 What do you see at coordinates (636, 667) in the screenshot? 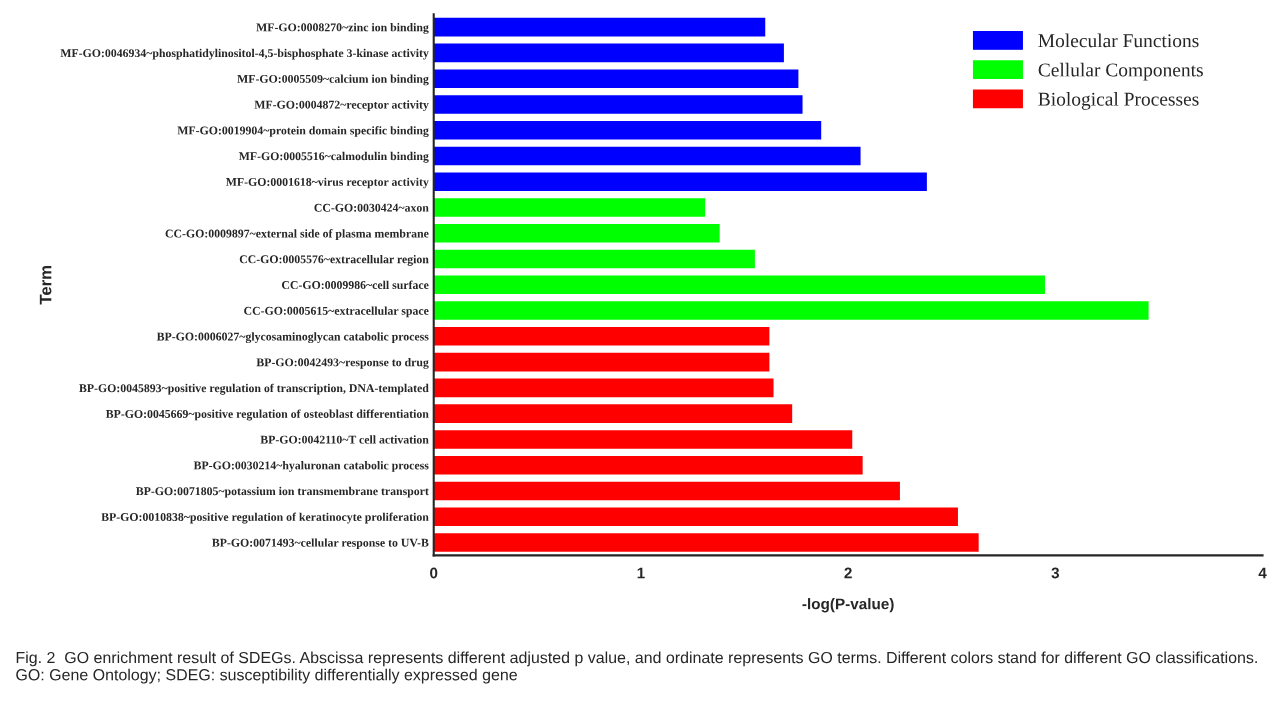
I see `caption: Fig. 2 GO enrichment result of SDEGs. Abscissa represents different adjusted p value, and ordinate represents GO terms. Different colors stand for different GO classifications. GO: Gene Ontology; SDEG: susceptibility differentially expressed gene` at bounding box center [636, 667].